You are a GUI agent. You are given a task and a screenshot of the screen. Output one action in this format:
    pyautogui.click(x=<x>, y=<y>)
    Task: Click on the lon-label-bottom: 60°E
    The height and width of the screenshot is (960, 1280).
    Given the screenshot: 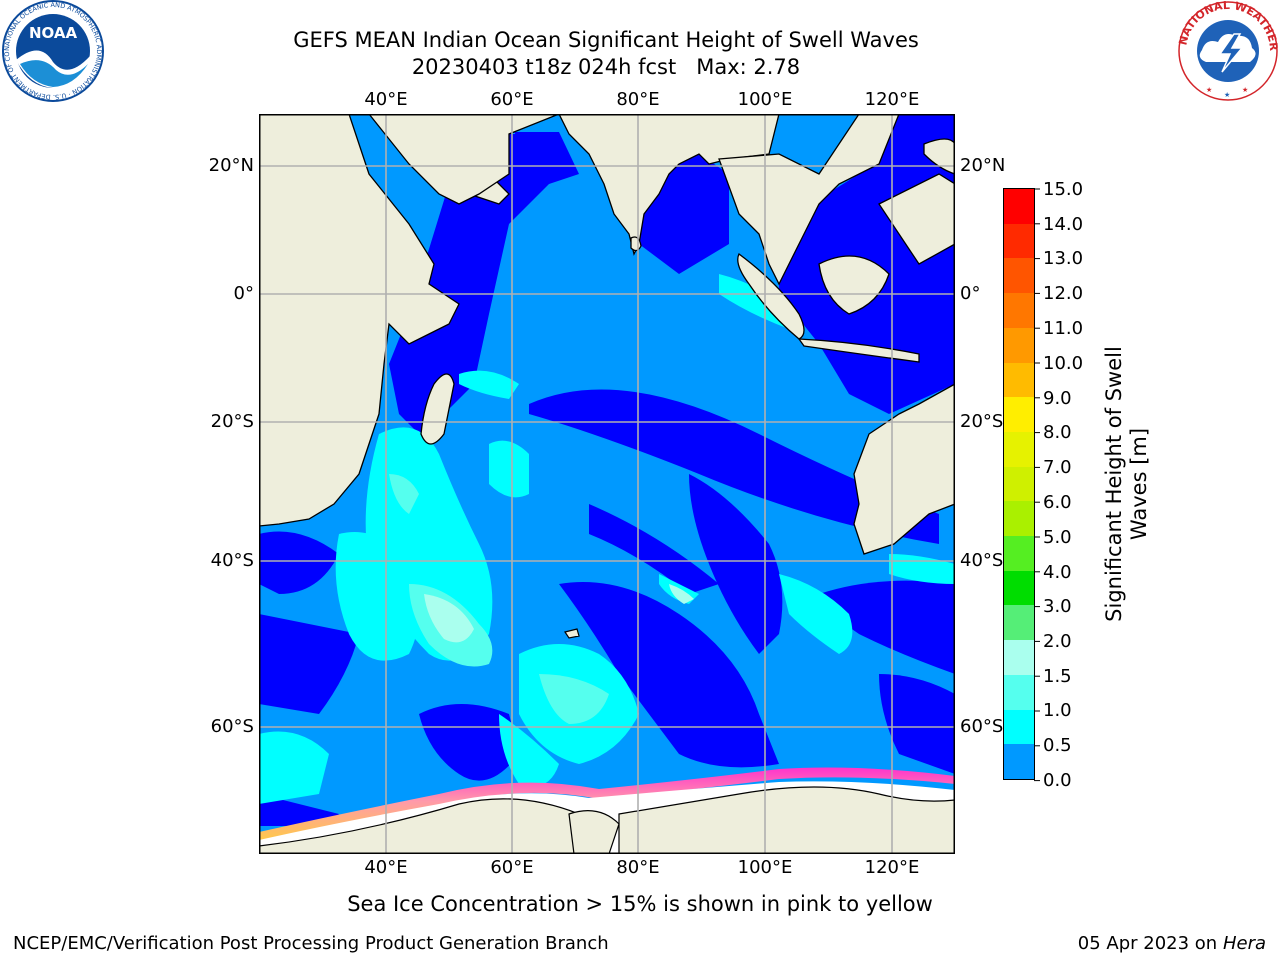 What is the action you would take?
    pyautogui.click(x=512, y=867)
    